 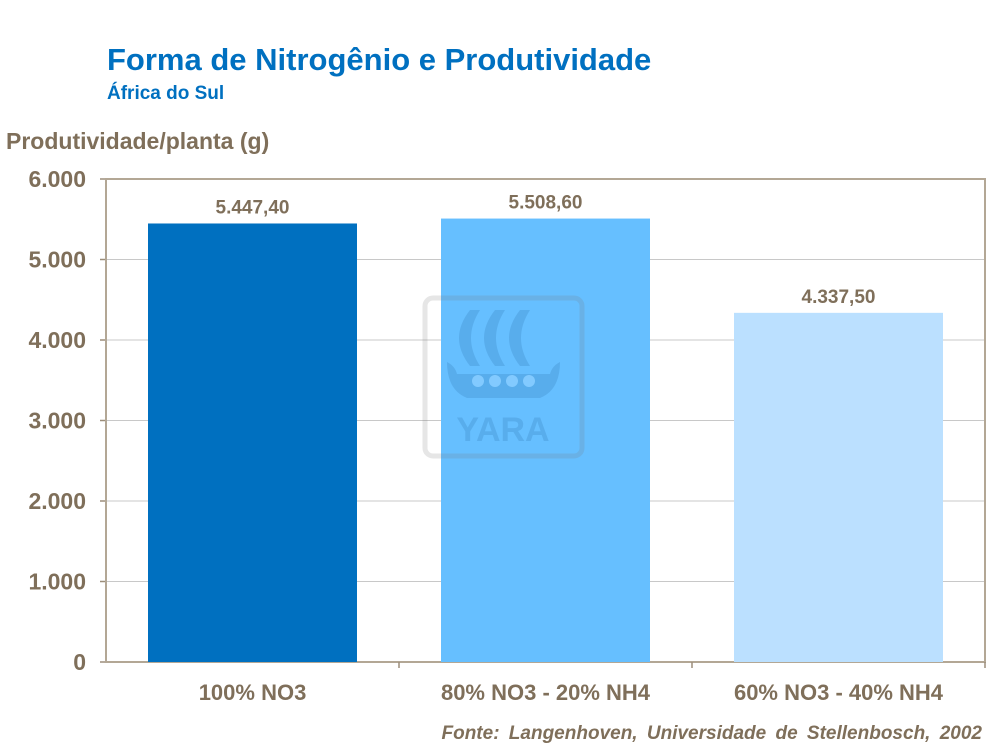 I want to click on y-tick-label: 6.000, so click(x=57, y=179).